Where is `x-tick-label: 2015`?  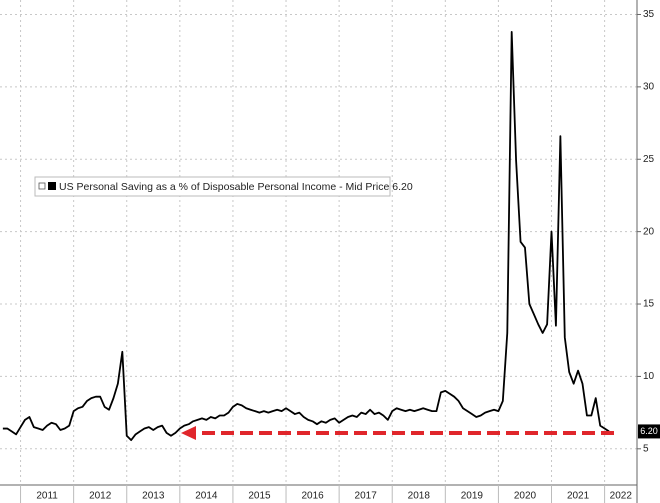 x-tick-label: 2015 is located at coordinates (259, 496).